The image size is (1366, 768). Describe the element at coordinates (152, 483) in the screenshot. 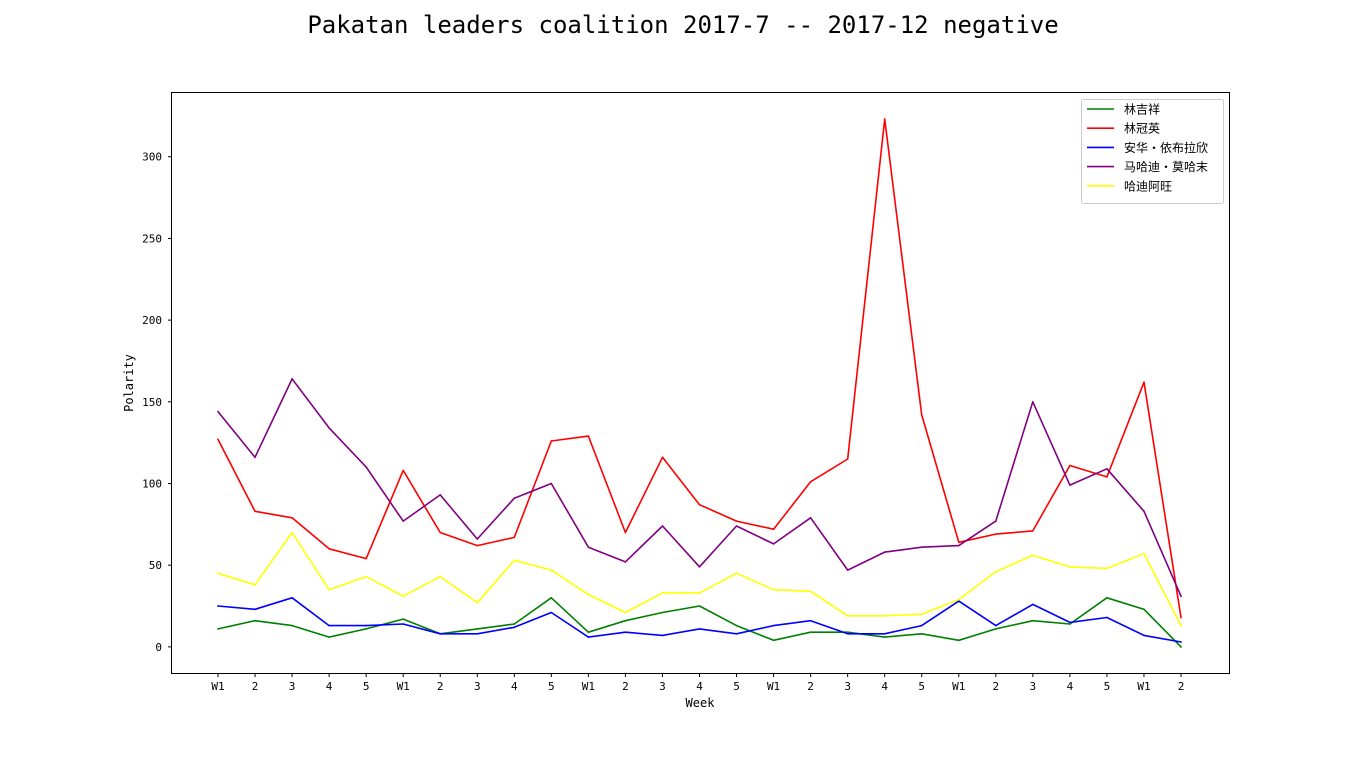

I see `y-tick-label: 100` at that location.